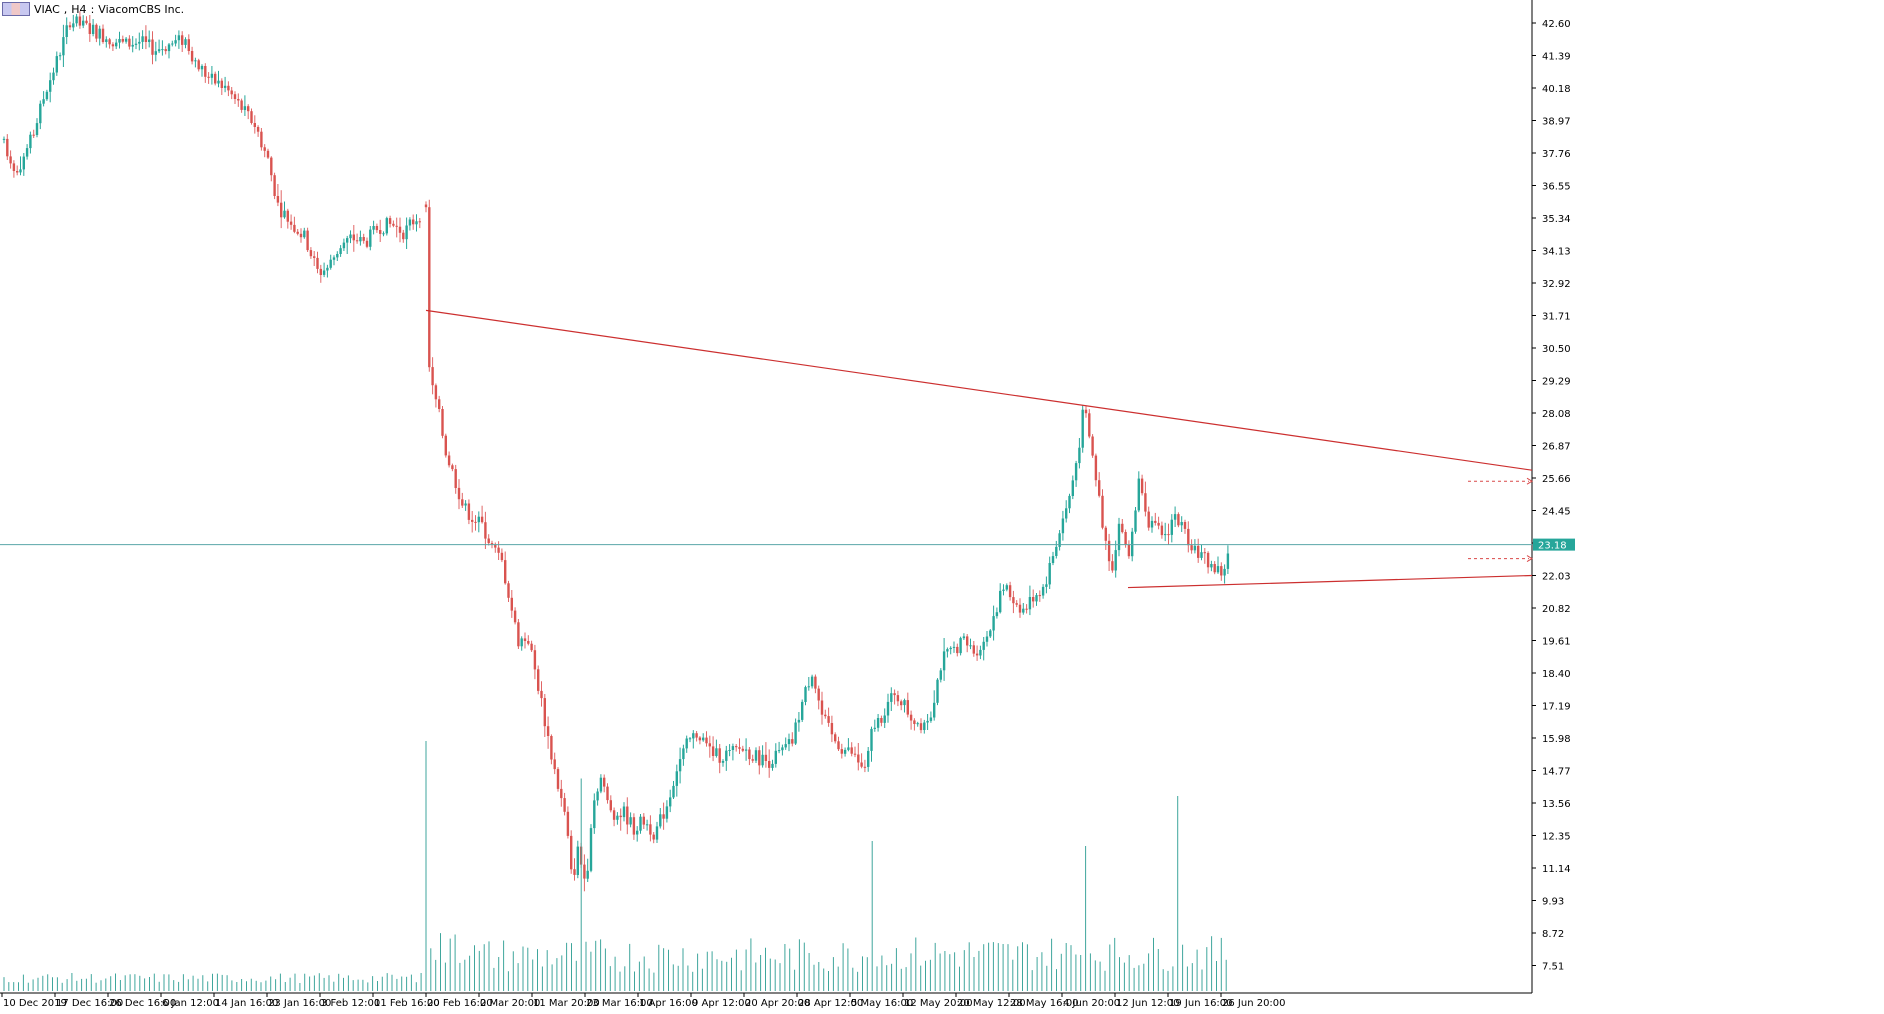 This screenshot has height=1014, width=1884. Describe the element at coordinates (141, 9) in the screenshot. I see `instrument-description: ViacomCBS Inc.` at that location.